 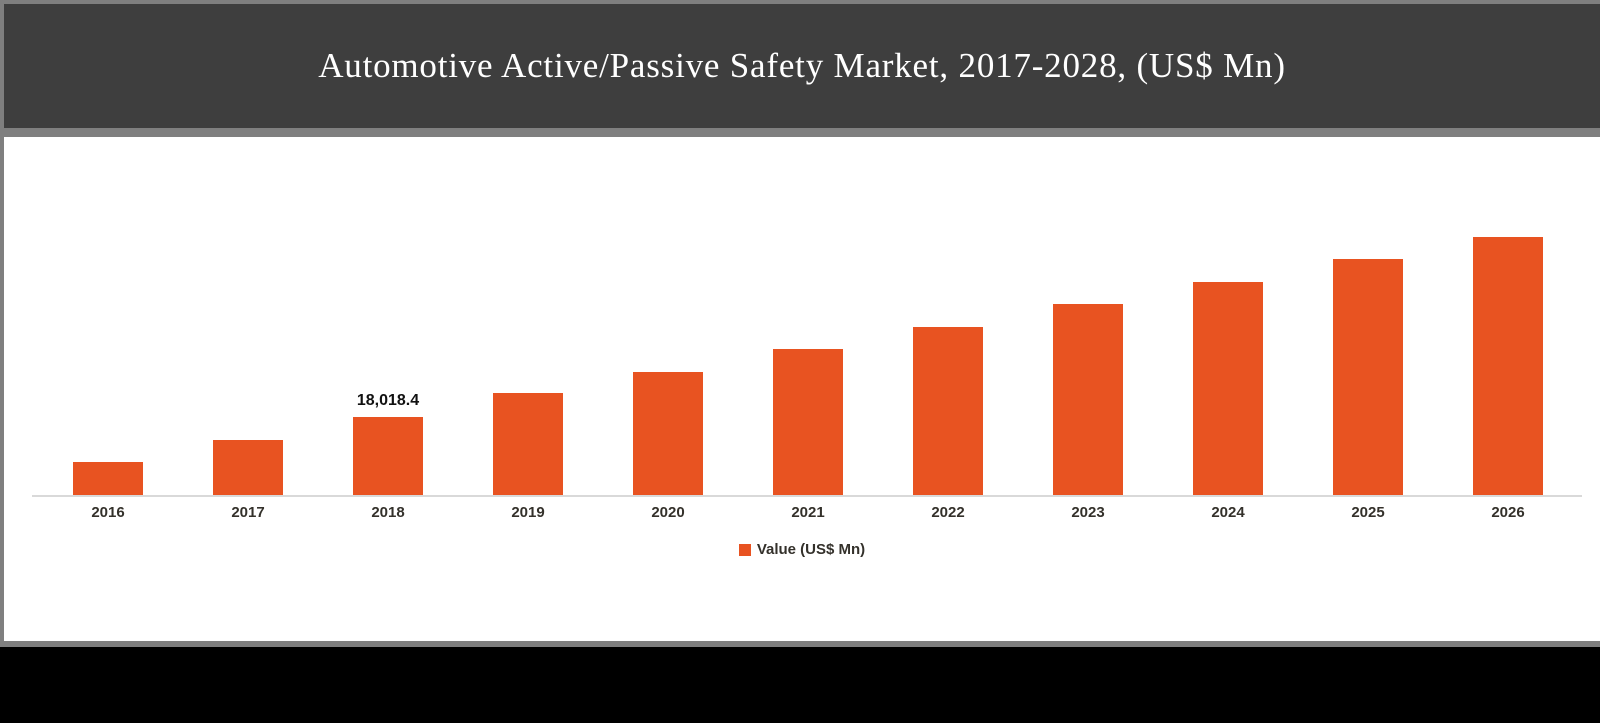 I want to click on bar-2024, so click(x=1228, y=389).